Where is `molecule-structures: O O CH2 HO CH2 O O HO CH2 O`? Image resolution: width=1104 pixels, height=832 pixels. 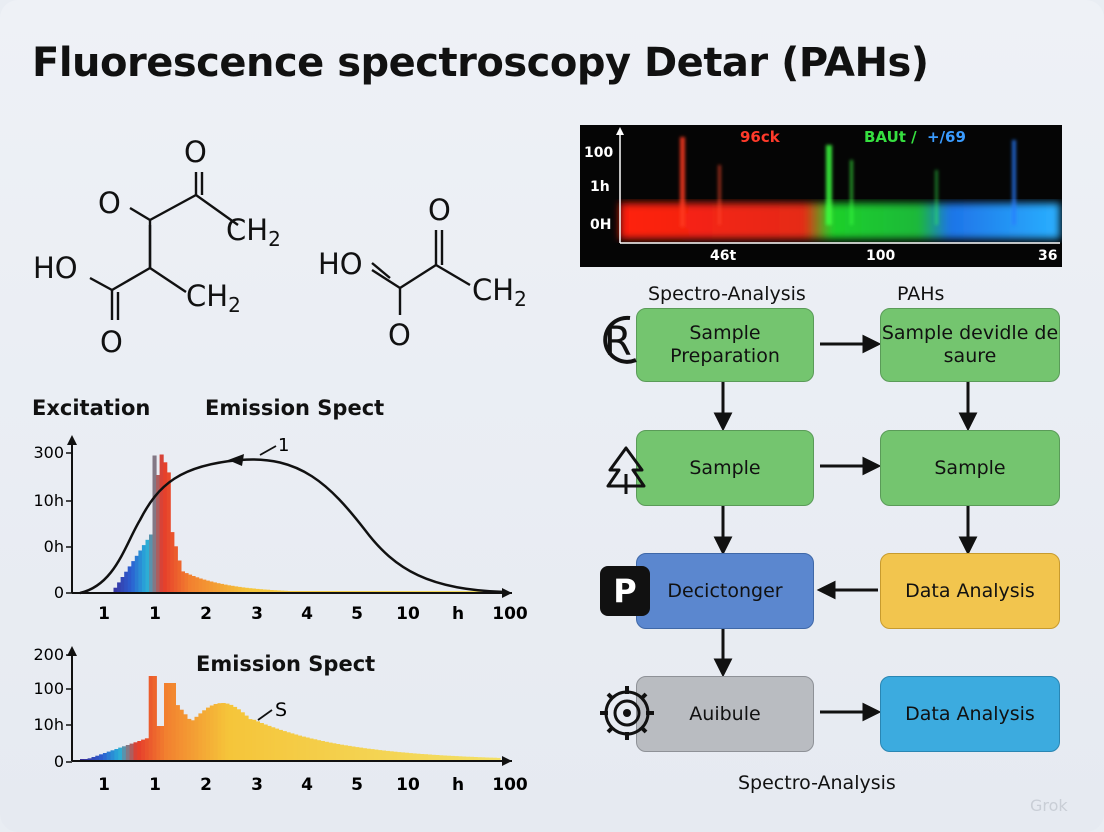 molecule-structures: O O CH2 HO CH2 O O HO CH2 O is located at coordinates (280, 247).